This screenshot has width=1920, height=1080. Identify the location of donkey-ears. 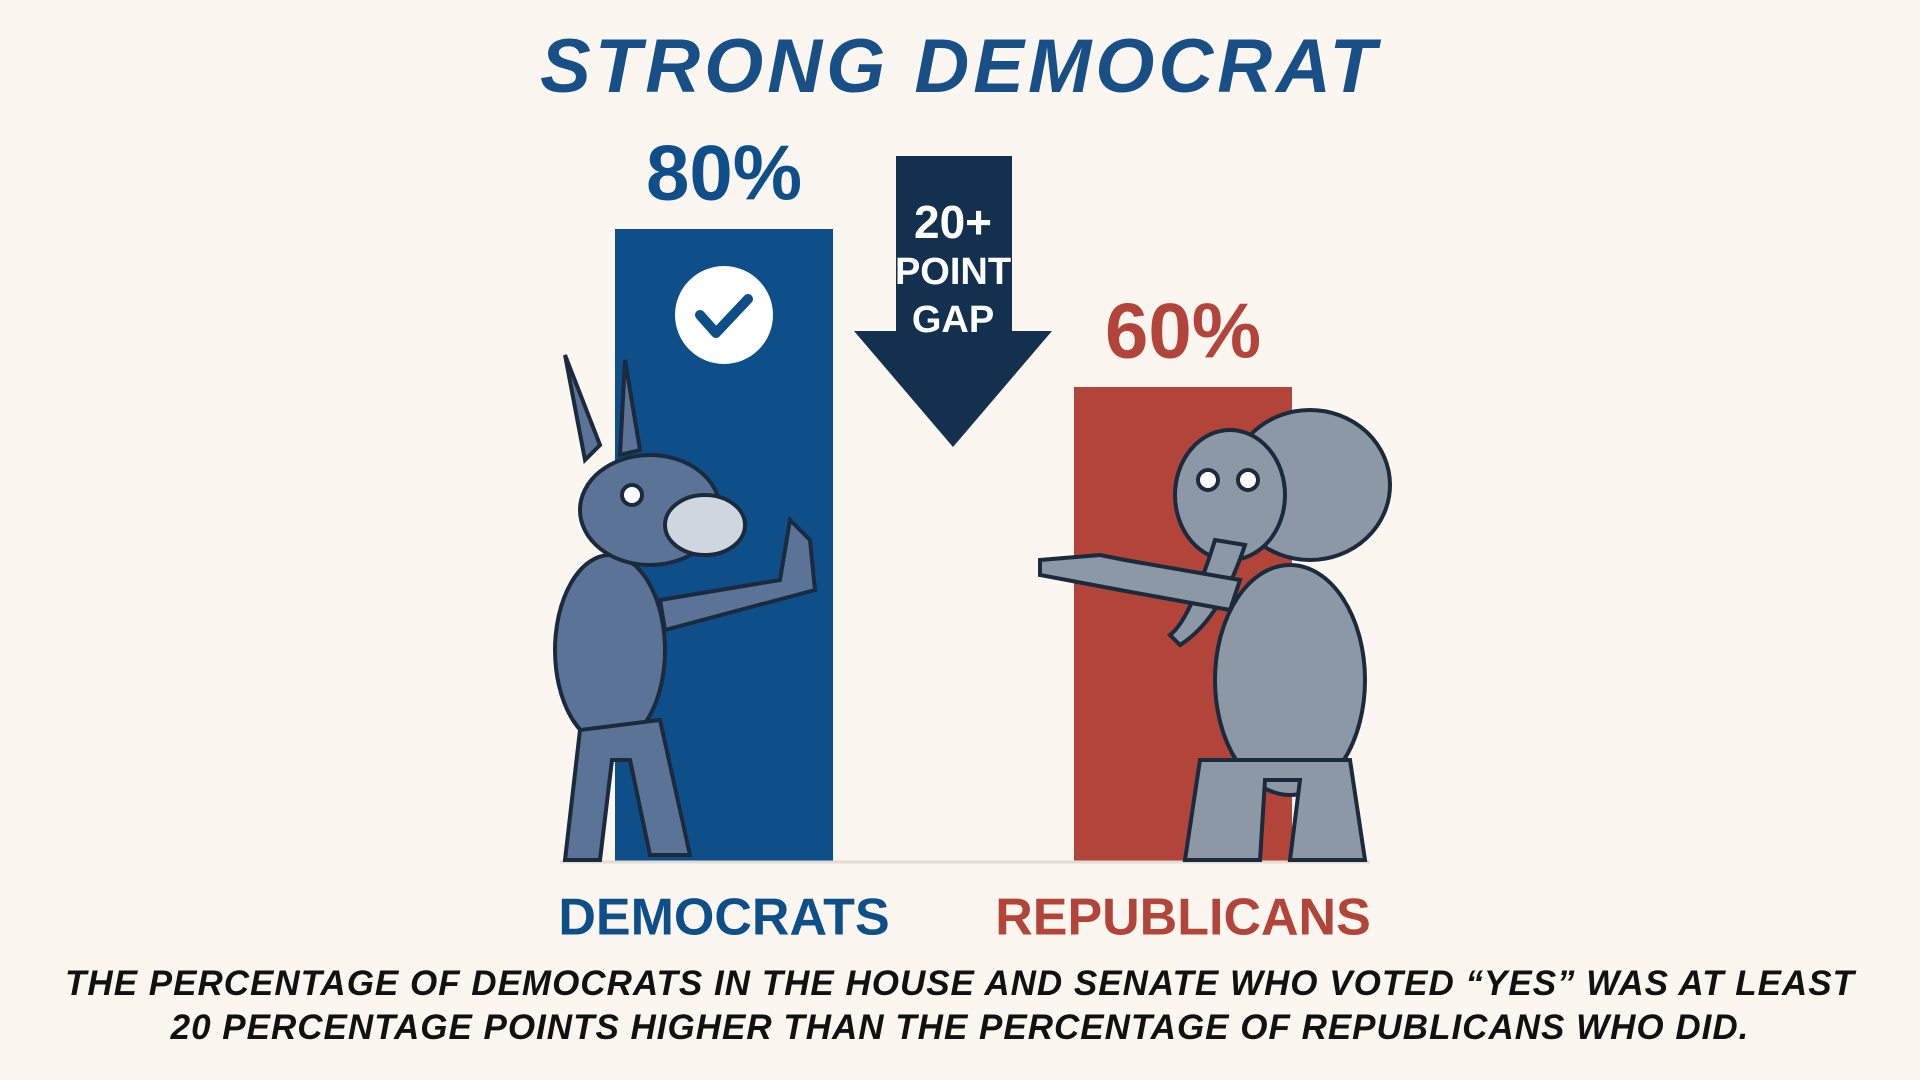
(603, 409).